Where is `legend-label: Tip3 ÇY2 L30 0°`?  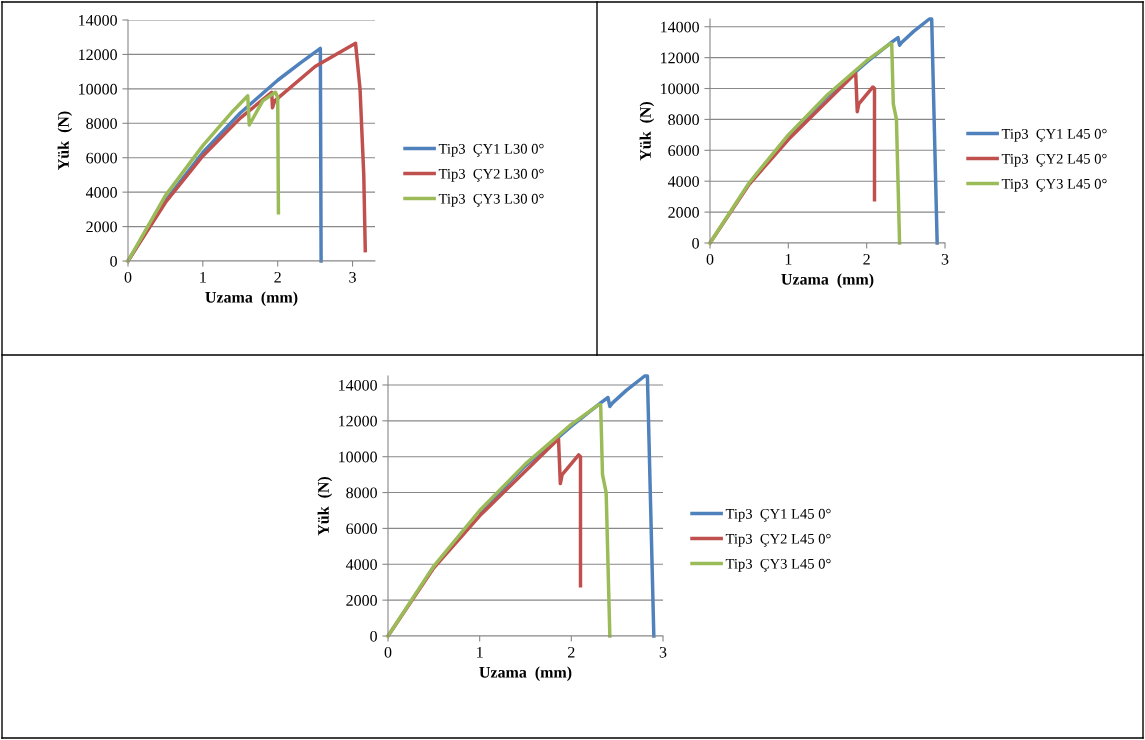
legend-label: Tip3 ÇY2 L30 0° is located at coordinates (491, 175).